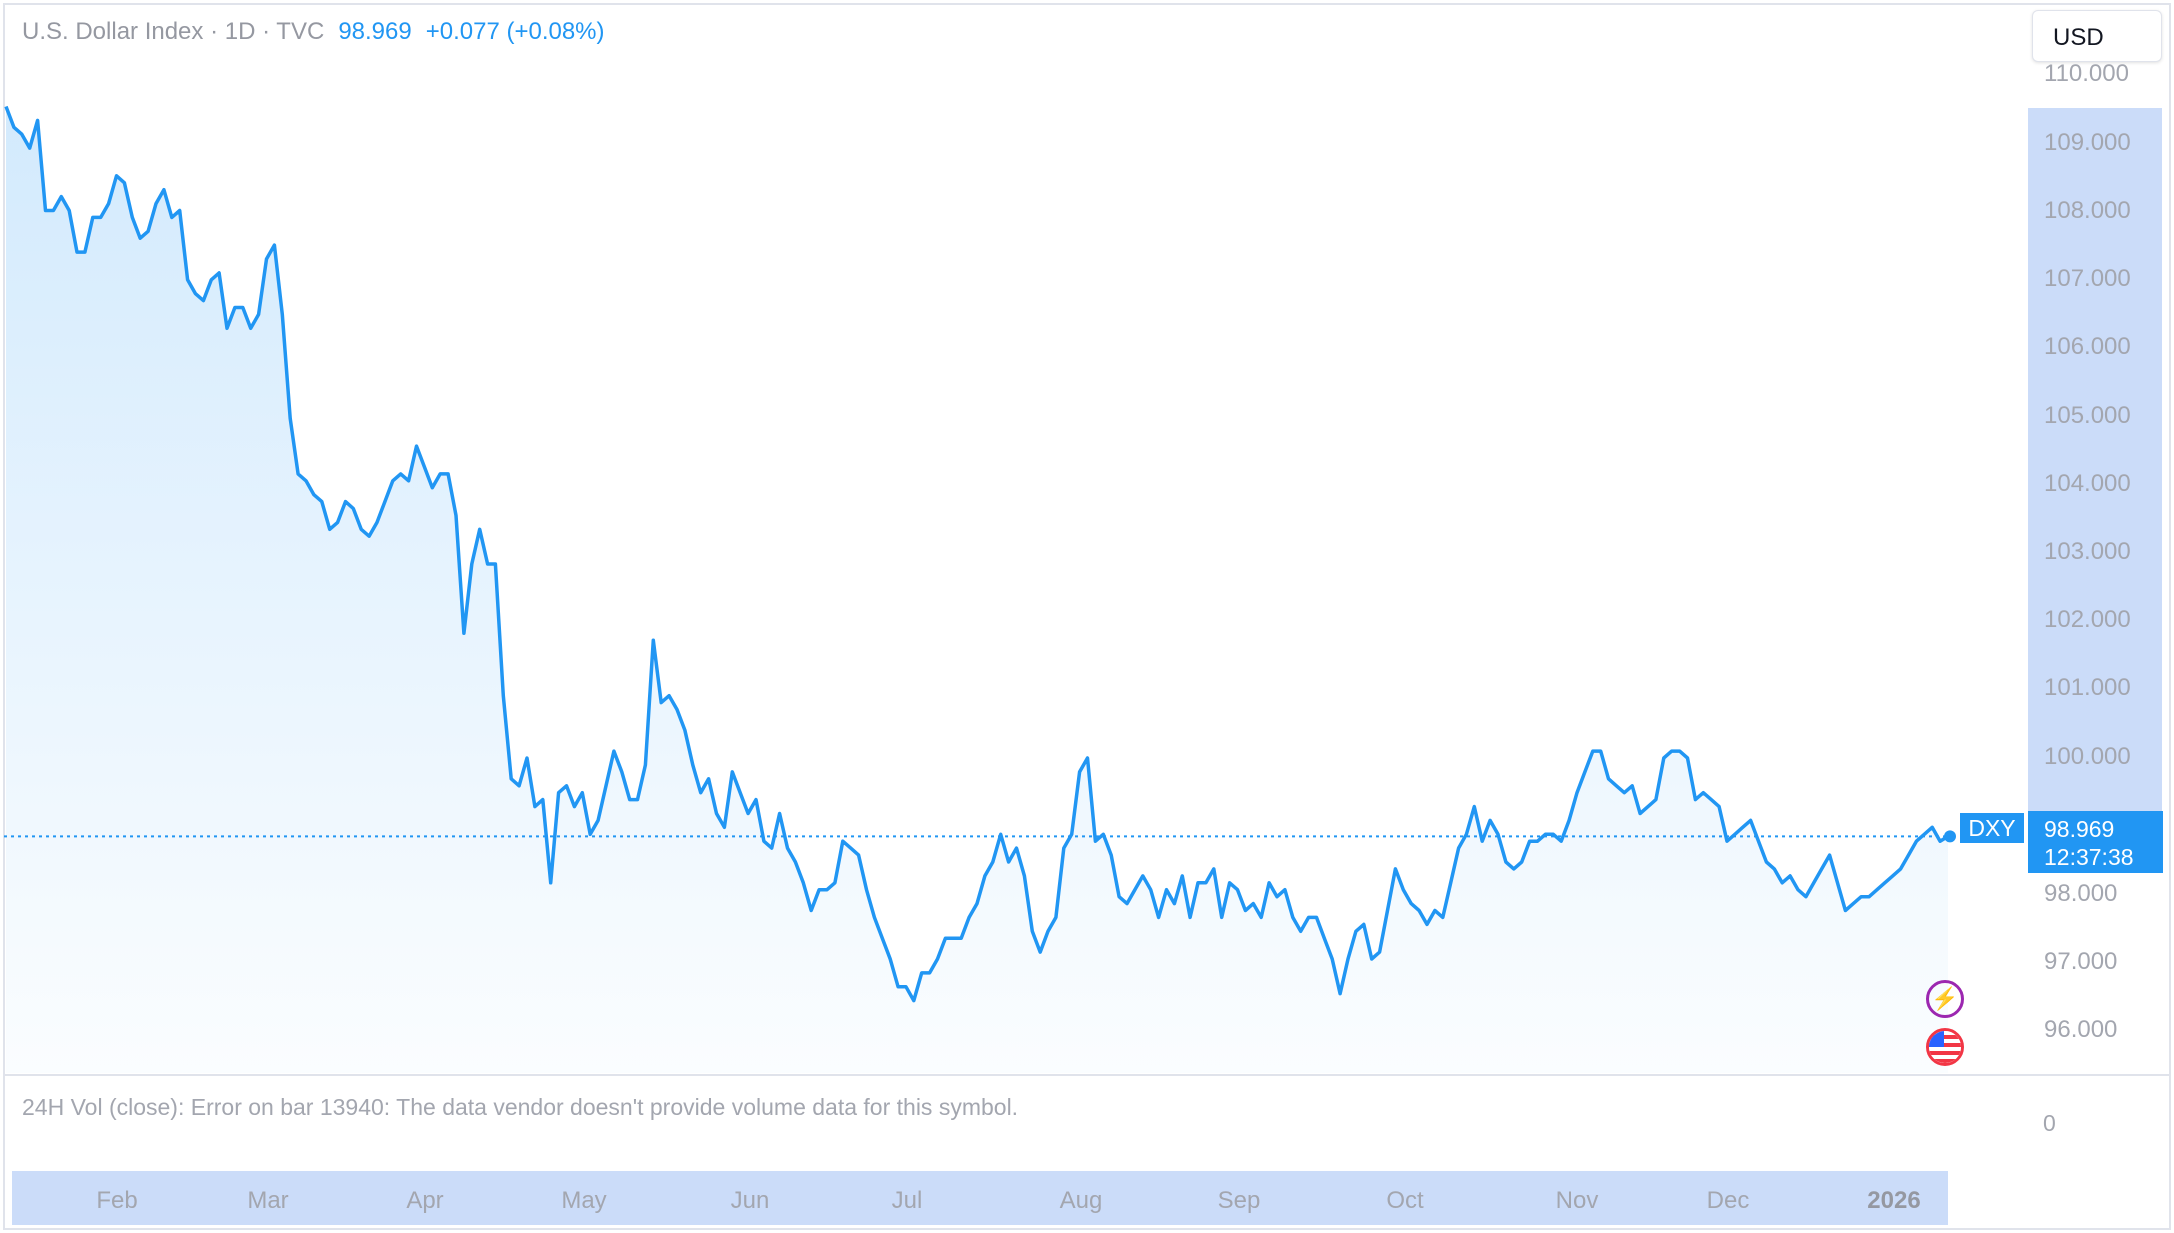 This screenshot has height=1233, width=2174. Describe the element at coordinates (2087, 210) in the screenshot. I see `y-tick: 108.000` at that location.